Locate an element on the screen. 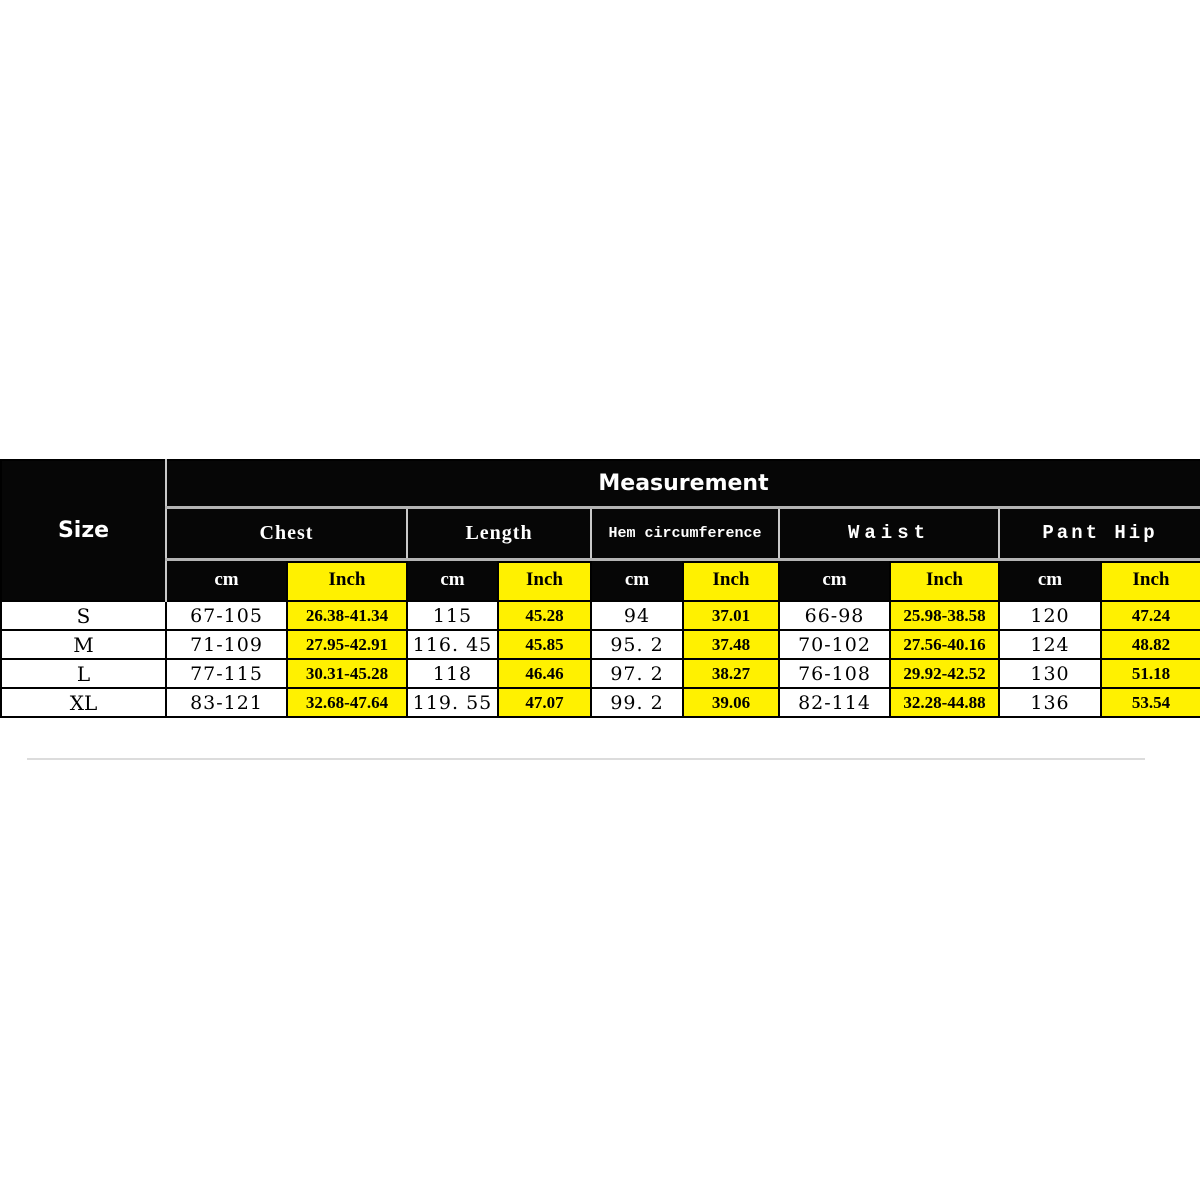 This screenshot has height=1200, width=1200. cell-waist-inch: 29.92-42.52 is located at coordinates (944, 673).